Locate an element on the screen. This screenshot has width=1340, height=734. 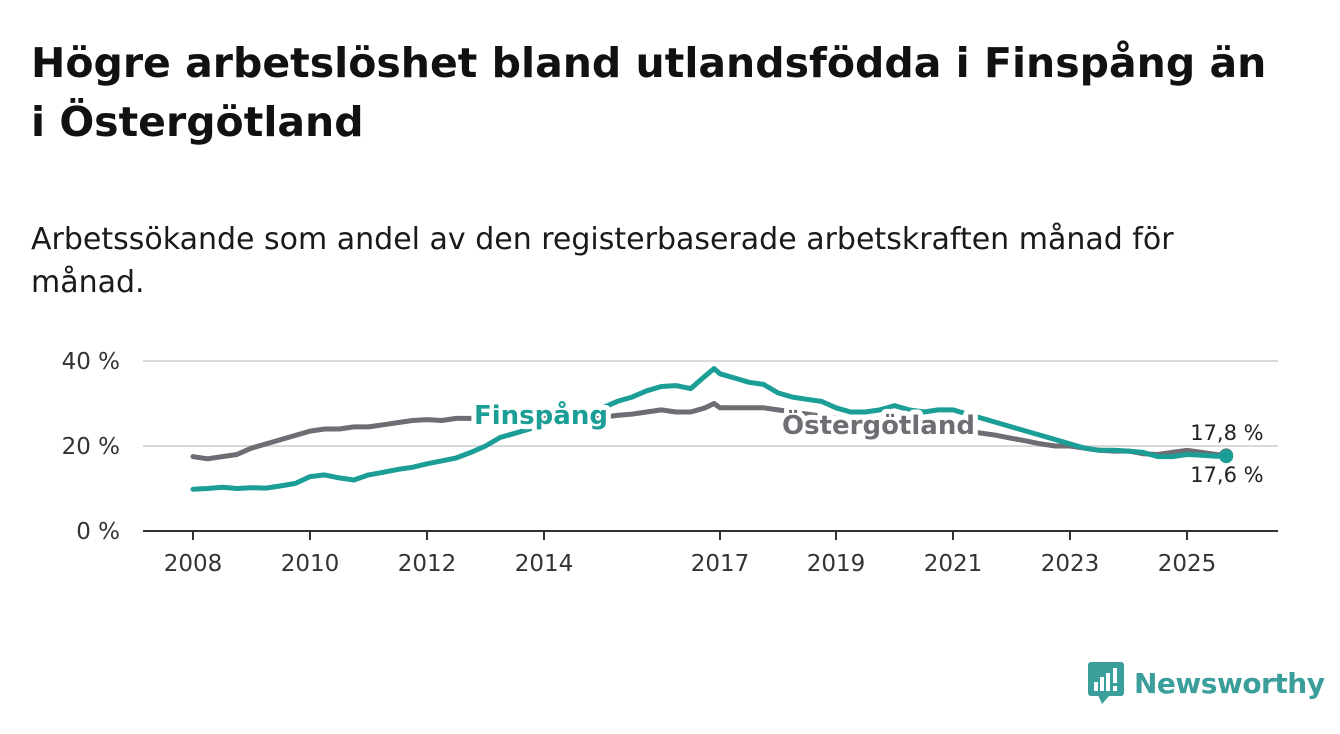
y-tick-label: 40 % is located at coordinates (91, 362).